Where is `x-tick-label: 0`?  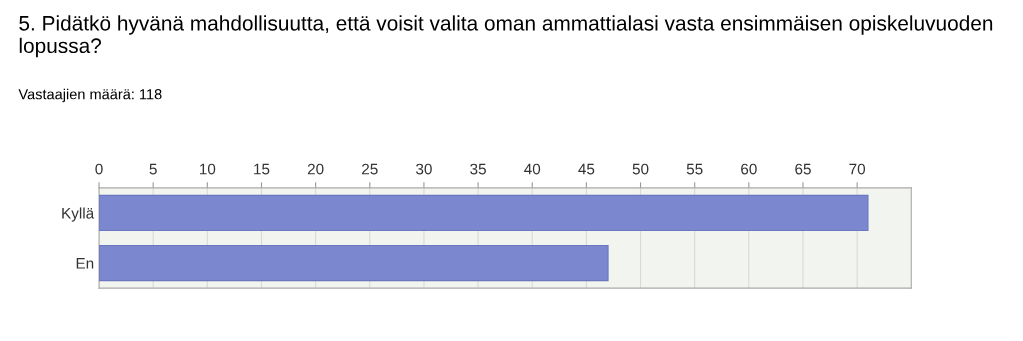 x-tick-label: 0 is located at coordinates (99, 169).